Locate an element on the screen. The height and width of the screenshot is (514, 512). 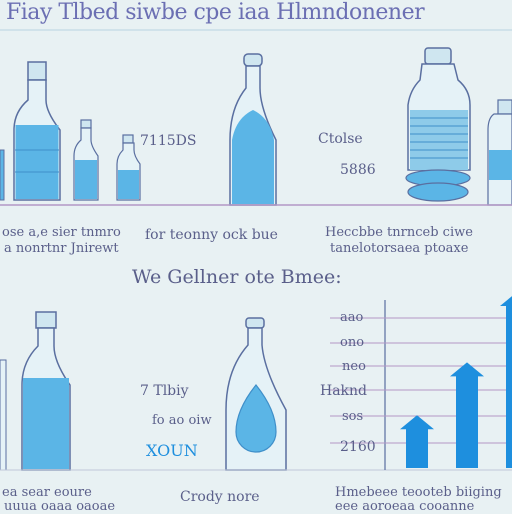
caption: tanelotorsaea ptoaxe is located at coordinates (399, 248).